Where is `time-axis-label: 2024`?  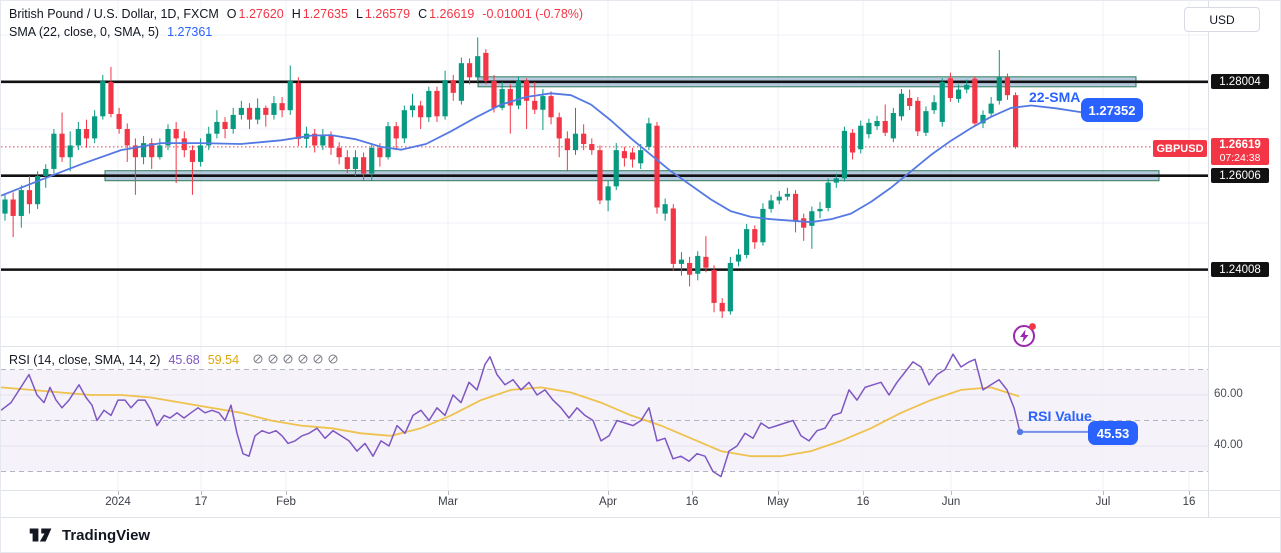
time-axis-label: 2024 is located at coordinates (118, 502).